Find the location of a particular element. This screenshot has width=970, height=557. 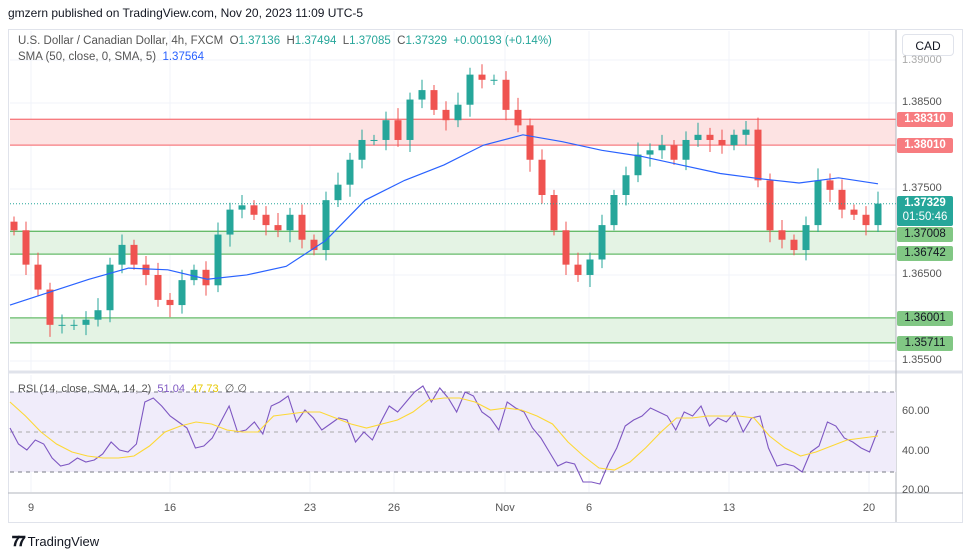

sma-legend: SMA (50, close, 0, SMA, 5) 1.37564 is located at coordinates (111, 57).